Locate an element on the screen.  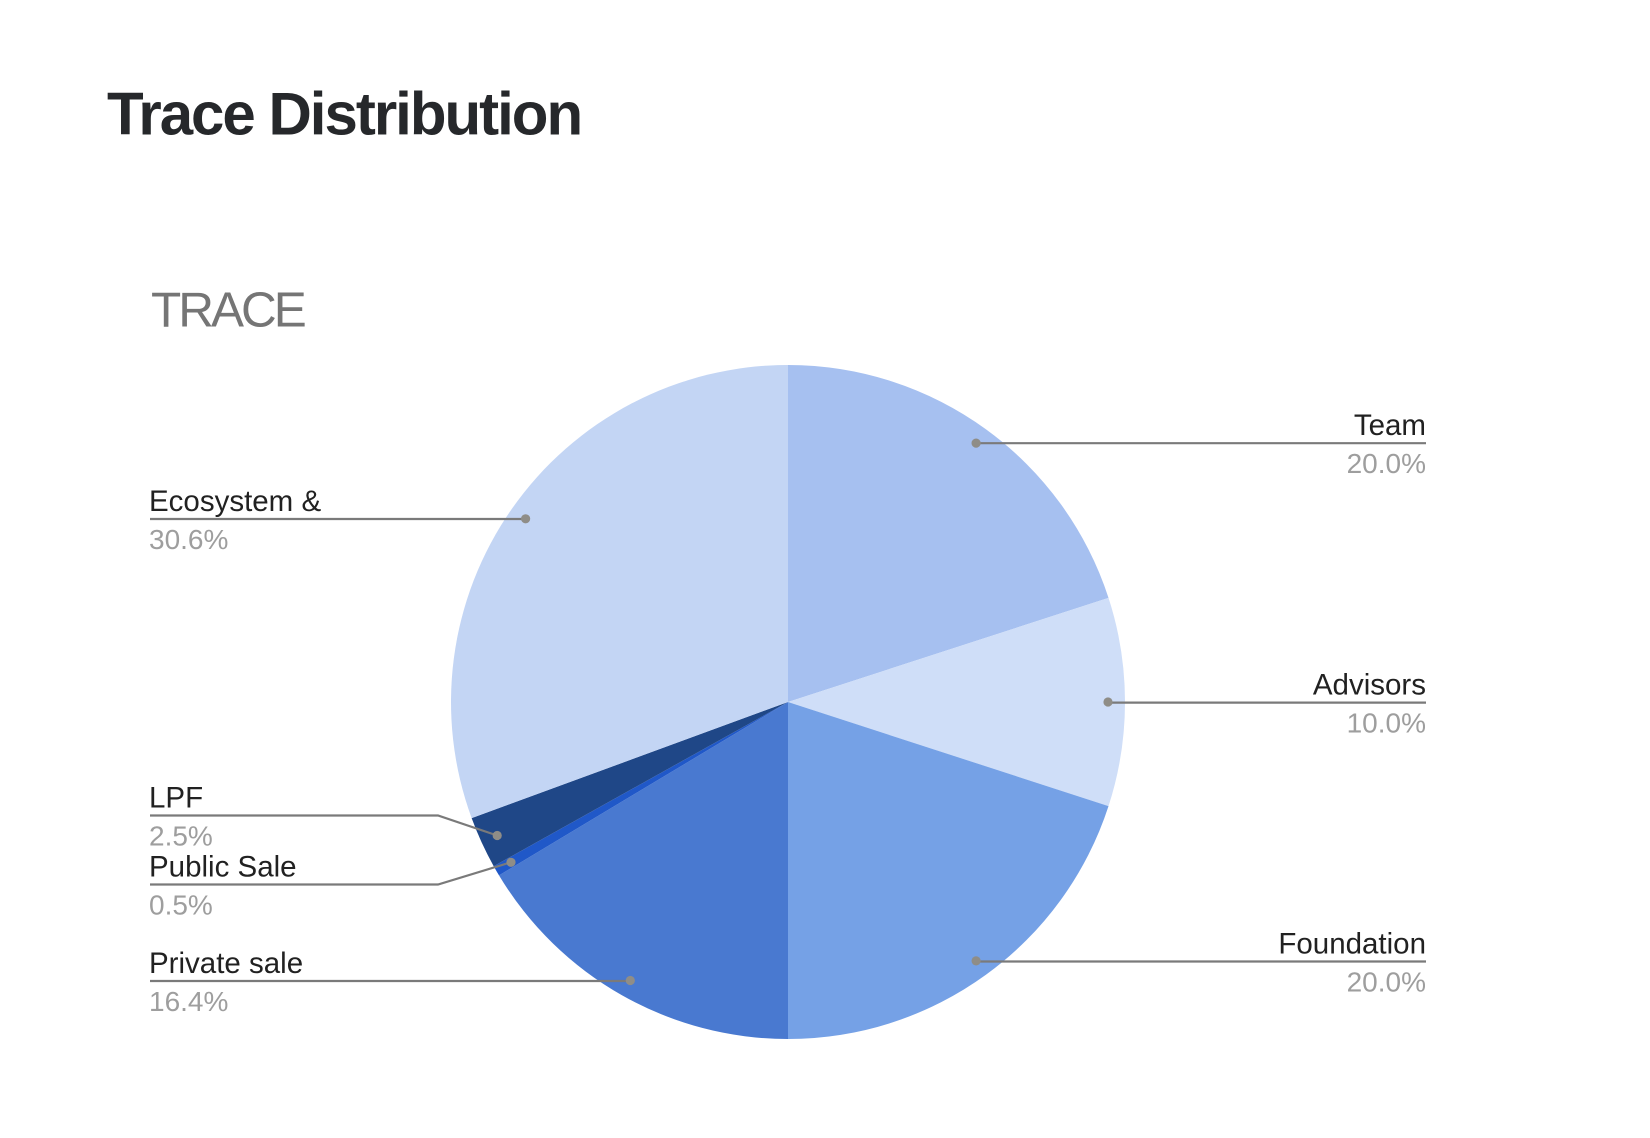
svg-text: Private sale is located at coordinates (226, 963).